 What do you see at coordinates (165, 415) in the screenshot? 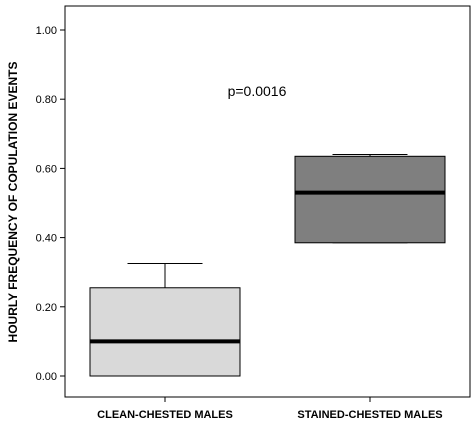
I see `x-tick-label: CLEAN-CHESTED MALES` at bounding box center [165, 415].